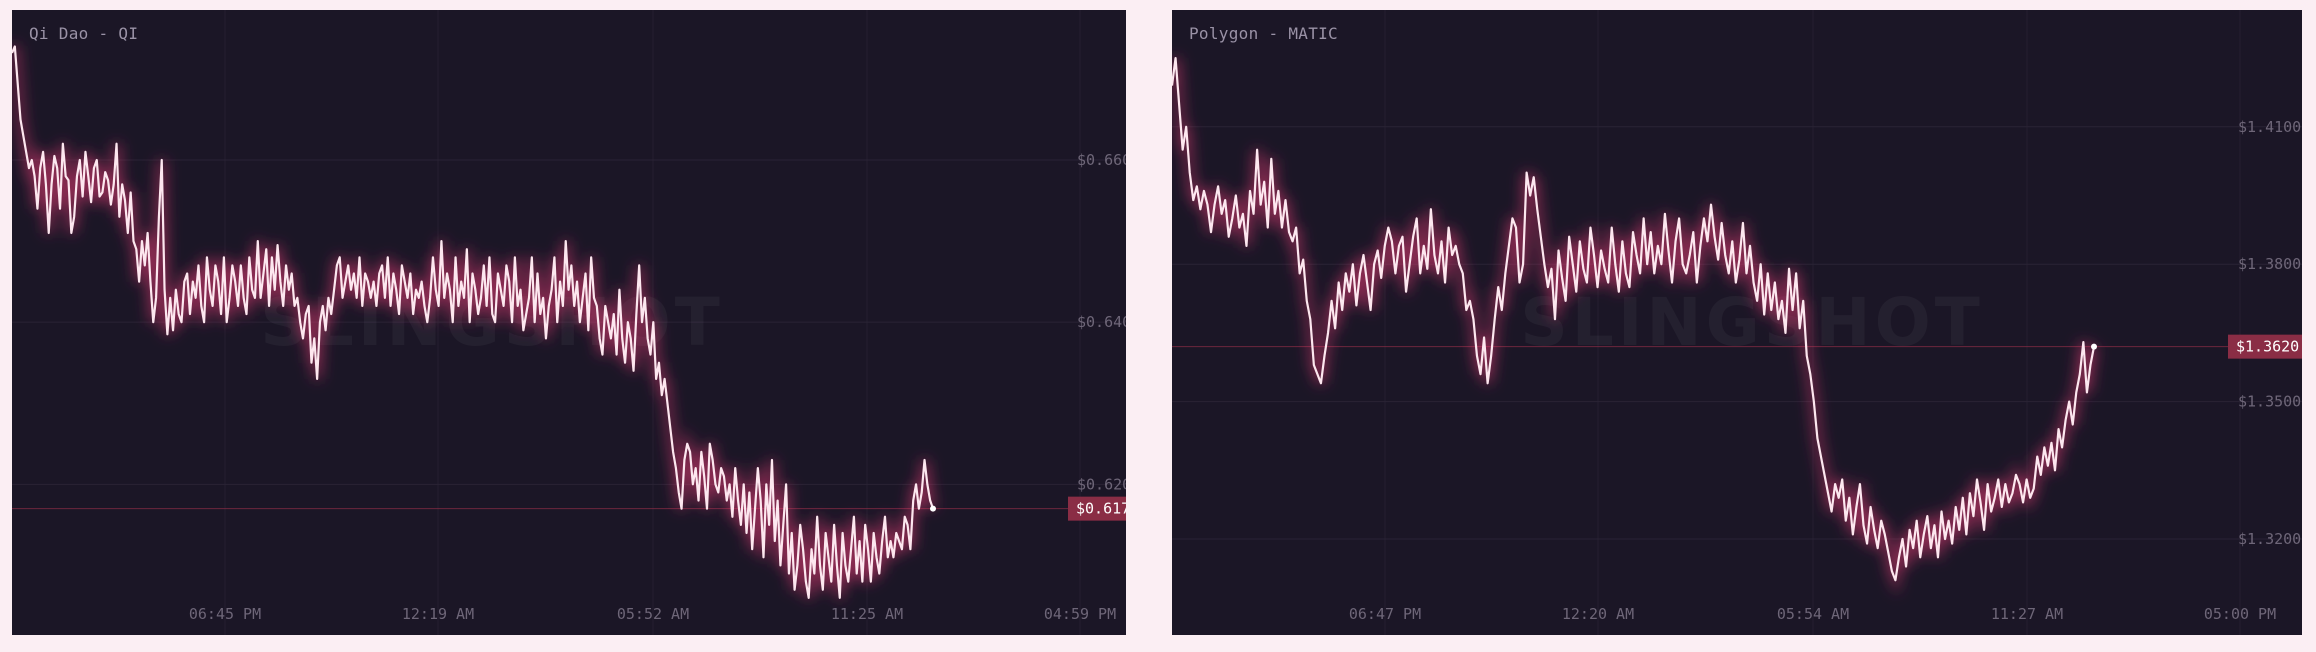 Image resolution: width=2316 pixels, height=652 pixels. Describe the element at coordinates (225, 614) in the screenshot. I see `x-tick-label: 06:45 PM` at that location.